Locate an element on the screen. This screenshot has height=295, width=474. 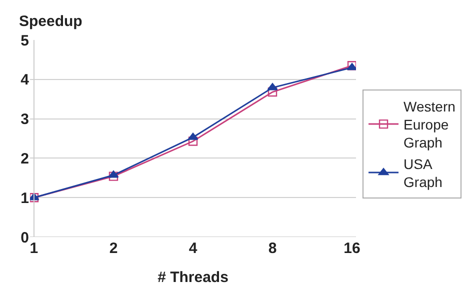
legend-label: Western Europe Graph is located at coordinates (430, 124).